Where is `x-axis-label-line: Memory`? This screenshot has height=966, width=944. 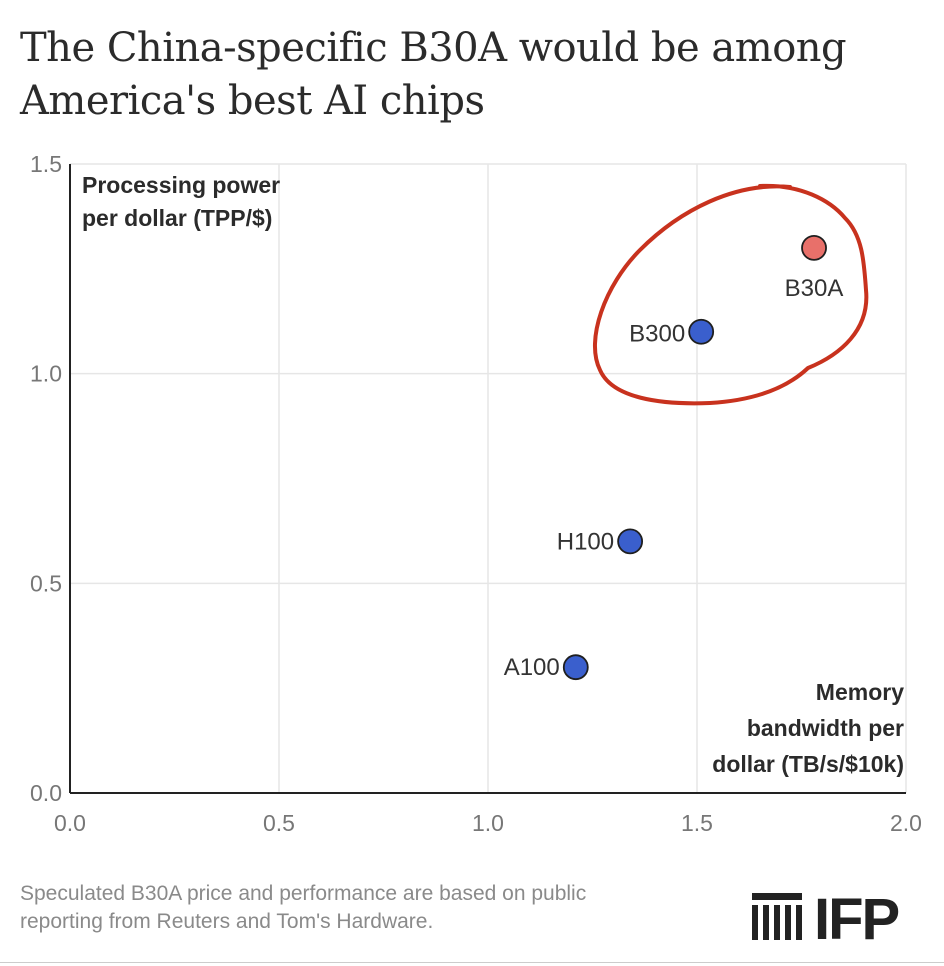
x-axis-label-line: Memory is located at coordinates (860, 692).